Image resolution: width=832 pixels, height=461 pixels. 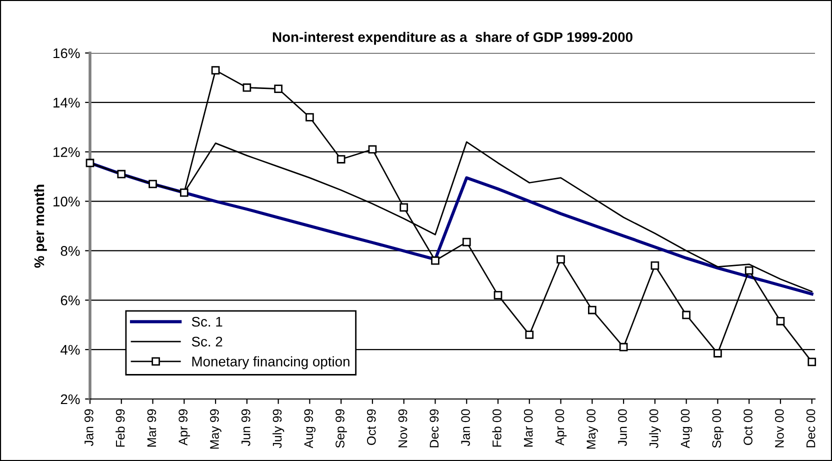 I want to click on x-tick-label: Jan 99, so click(x=89, y=427).